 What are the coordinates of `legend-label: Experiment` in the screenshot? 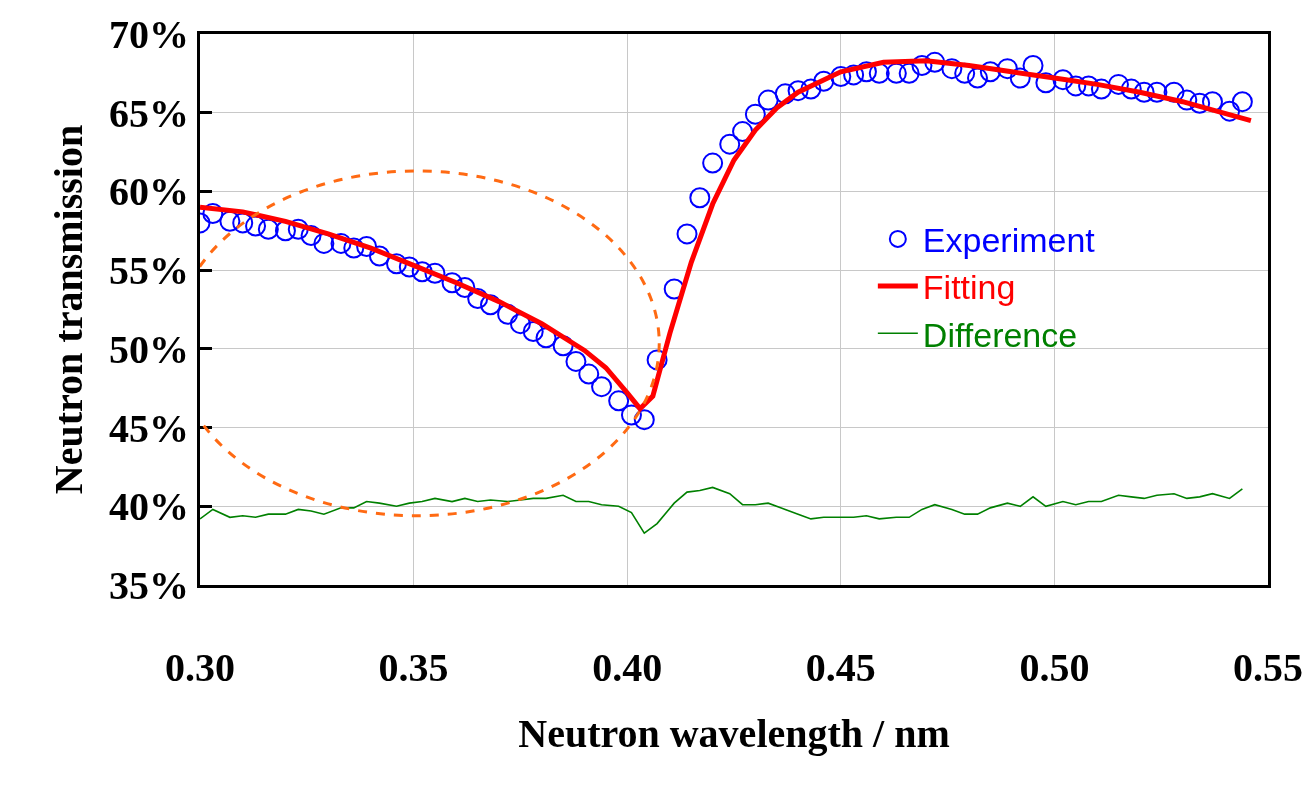 It's located at (1009, 240).